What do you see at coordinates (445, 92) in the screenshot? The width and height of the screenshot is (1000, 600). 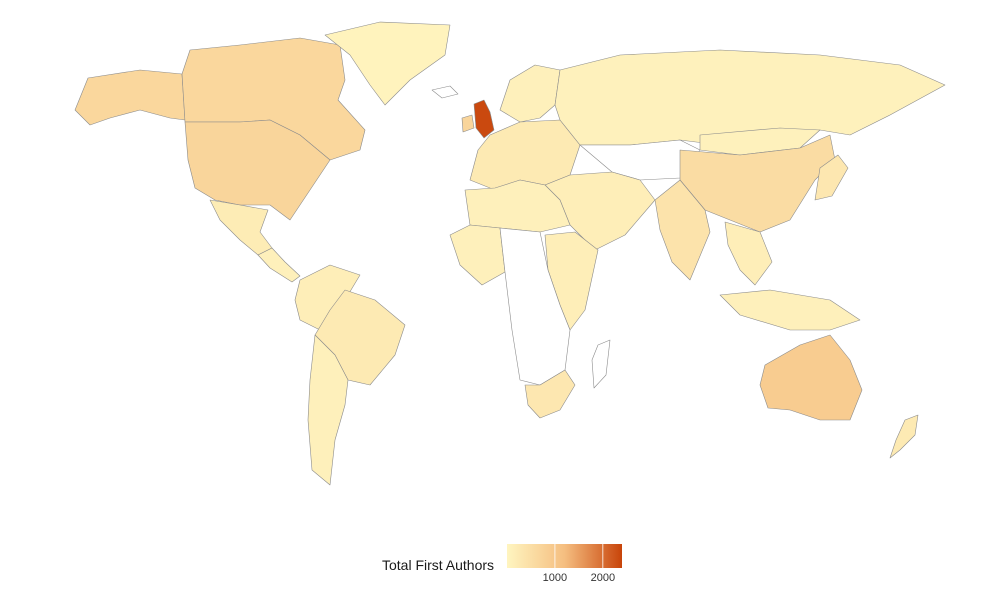 I see `region-iceland` at bounding box center [445, 92].